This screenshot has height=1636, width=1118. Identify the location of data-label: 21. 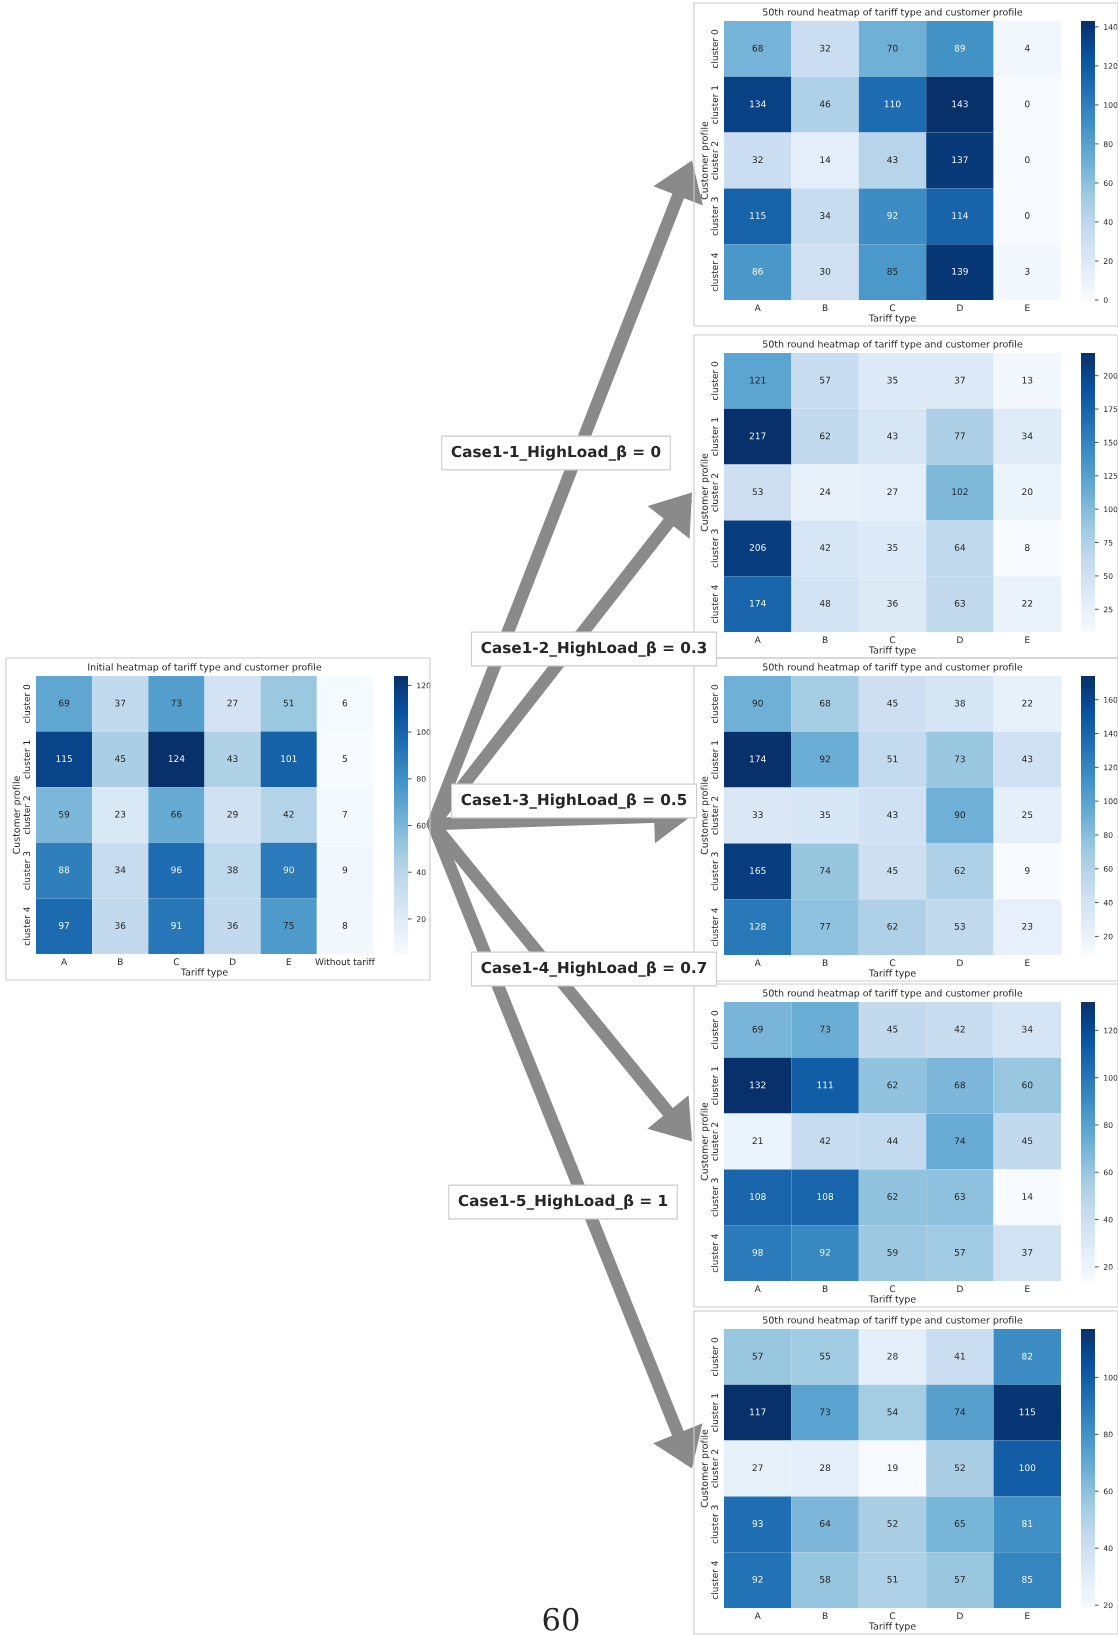
(757, 1140).